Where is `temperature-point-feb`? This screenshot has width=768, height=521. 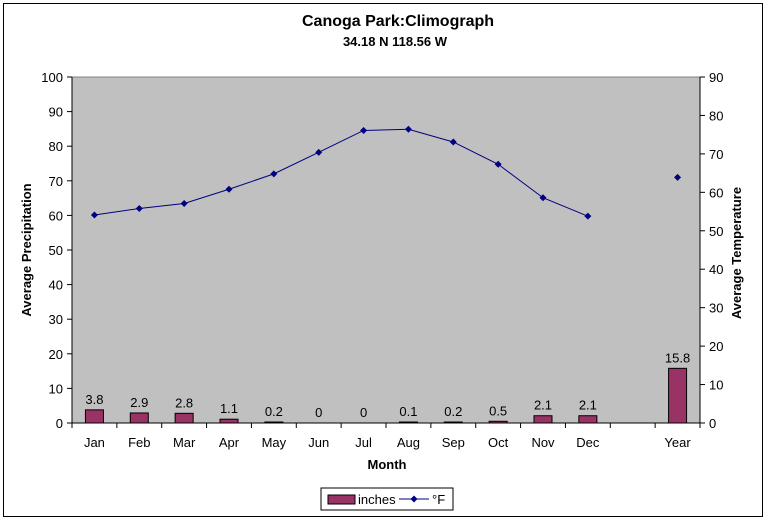
temperature-point-feb is located at coordinates (139, 208).